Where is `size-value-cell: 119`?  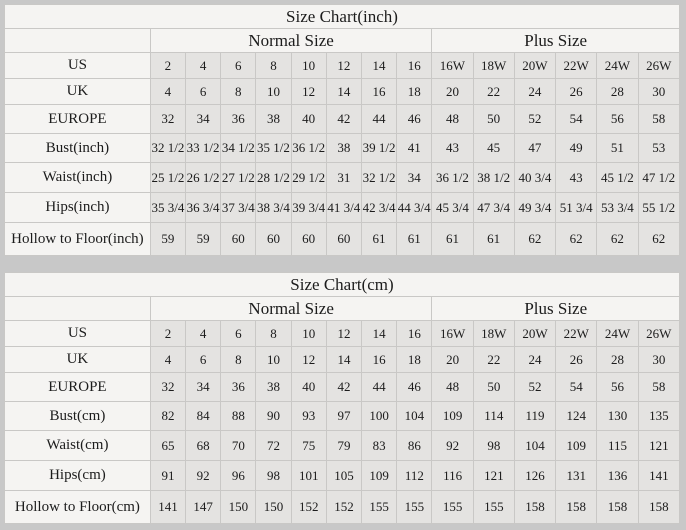
size-value-cell: 119 is located at coordinates (535, 416).